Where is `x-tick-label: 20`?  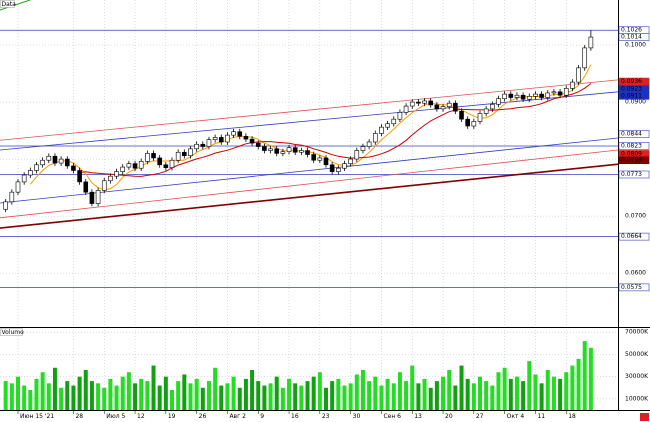 x-tick-label: 20 is located at coordinates (449, 416).